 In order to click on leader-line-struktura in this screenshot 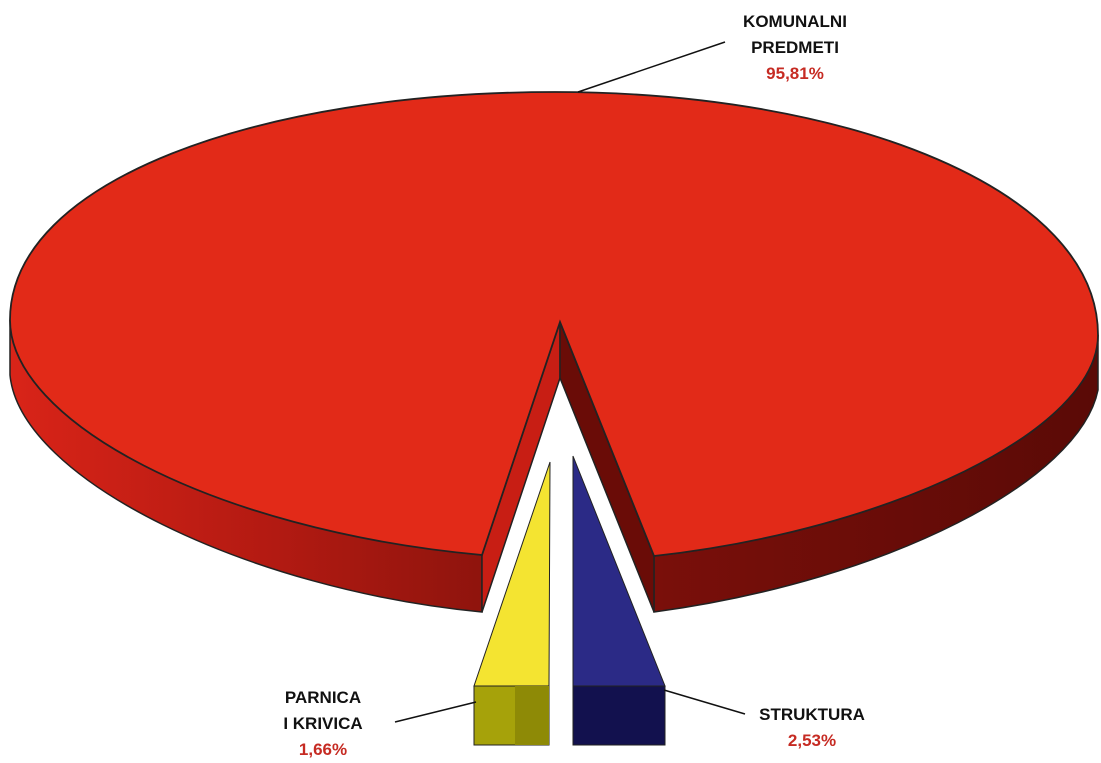, I will do `click(704, 702)`.